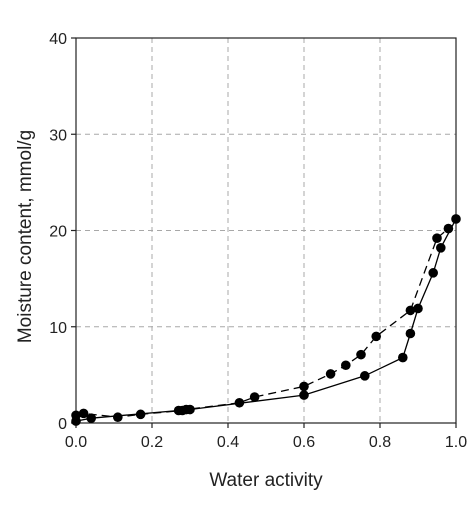 The width and height of the screenshot is (474, 508). What do you see at coordinates (152, 442) in the screenshot?
I see `x-tick-label: 0.2` at bounding box center [152, 442].